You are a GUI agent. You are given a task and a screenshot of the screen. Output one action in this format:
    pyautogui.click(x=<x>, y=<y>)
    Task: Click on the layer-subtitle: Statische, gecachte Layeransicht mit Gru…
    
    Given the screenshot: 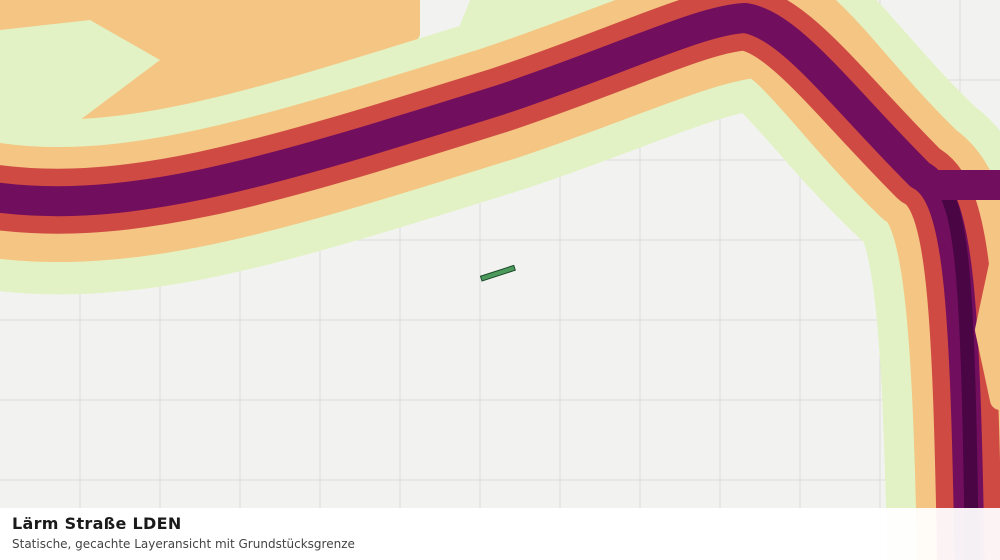 What is the action you would take?
    pyautogui.click(x=183, y=544)
    